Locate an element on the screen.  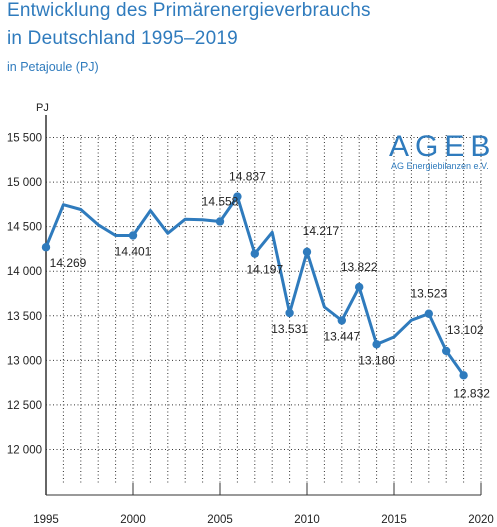
ageb-logo: AGEB AG Energiebilanzen e.V. is located at coordinates (442, 150).